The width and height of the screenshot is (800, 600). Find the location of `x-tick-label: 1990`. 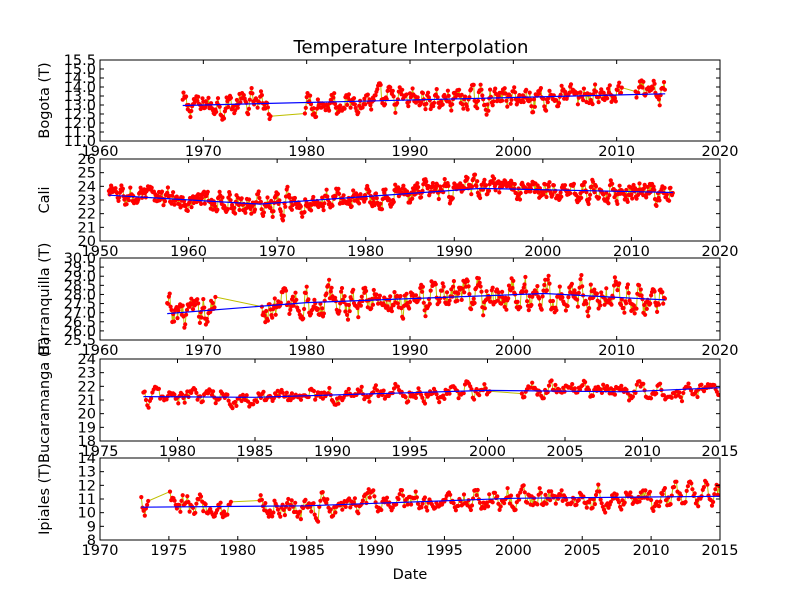

x-tick-label: 1990 is located at coordinates (410, 351).